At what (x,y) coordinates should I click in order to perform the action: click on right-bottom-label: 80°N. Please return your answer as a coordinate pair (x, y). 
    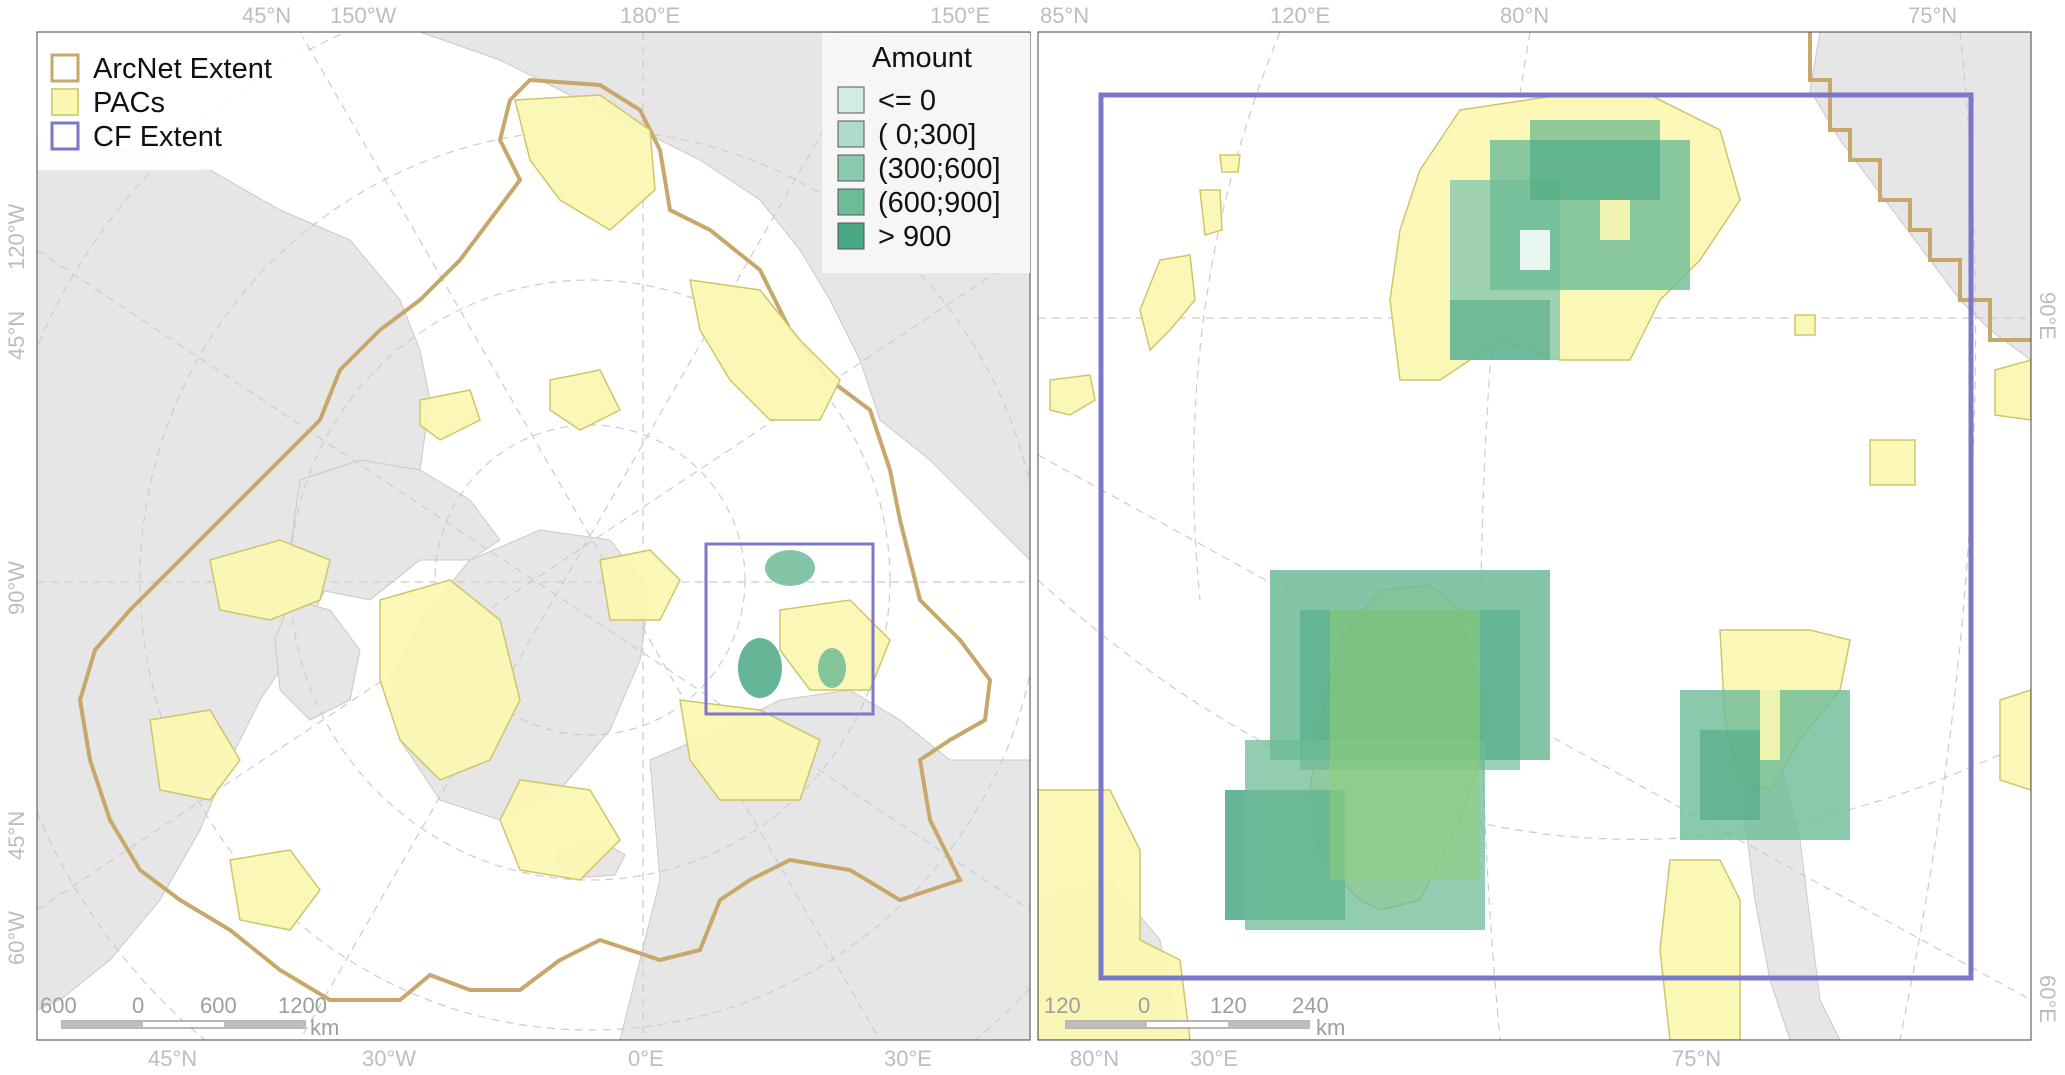
    Looking at the image, I should click on (1094, 1058).